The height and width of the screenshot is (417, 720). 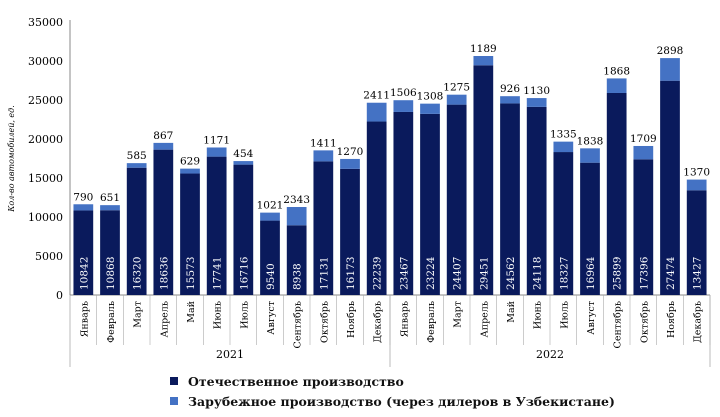 What do you see at coordinates (564, 273) in the screenshot?
I see `data-label-domestic: 18327` at bounding box center [564, 273].